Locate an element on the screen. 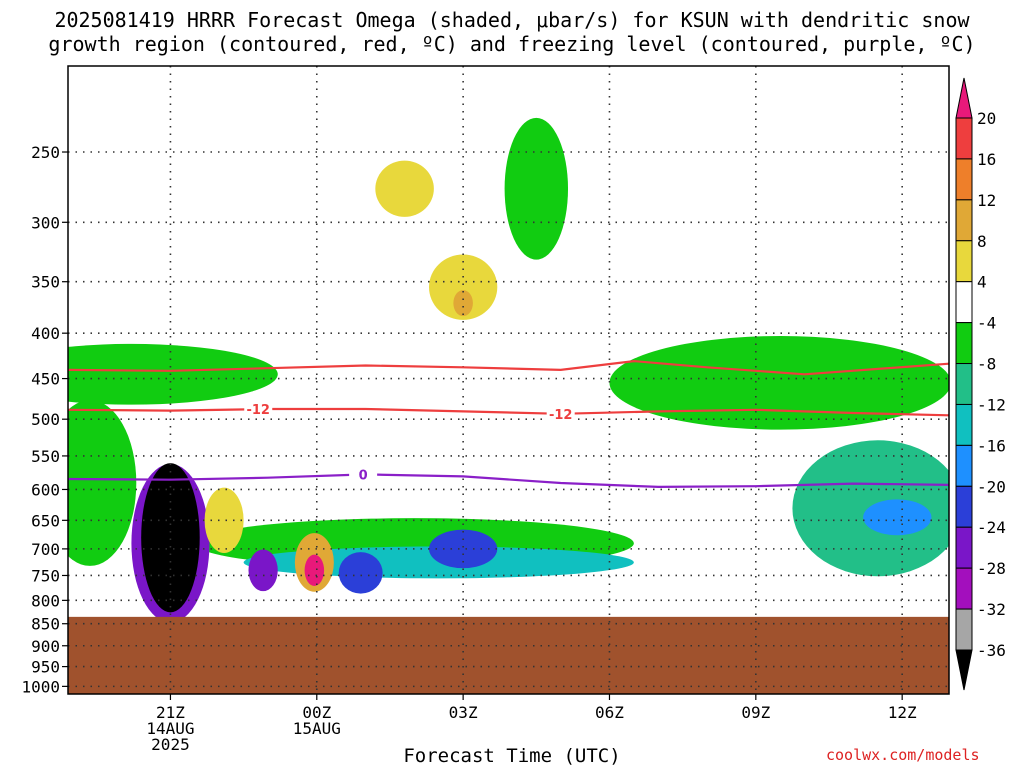 This screenshot has height=768, width=1024. y-tick-label-900: 900 is located at coordinates (45, 646).